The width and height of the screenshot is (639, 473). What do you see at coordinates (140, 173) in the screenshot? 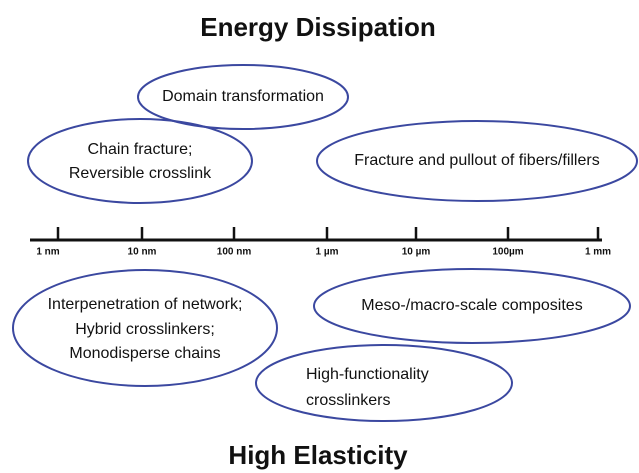
I see `bubble-label: Reversible crosslink` at bounding box center [140, 173].